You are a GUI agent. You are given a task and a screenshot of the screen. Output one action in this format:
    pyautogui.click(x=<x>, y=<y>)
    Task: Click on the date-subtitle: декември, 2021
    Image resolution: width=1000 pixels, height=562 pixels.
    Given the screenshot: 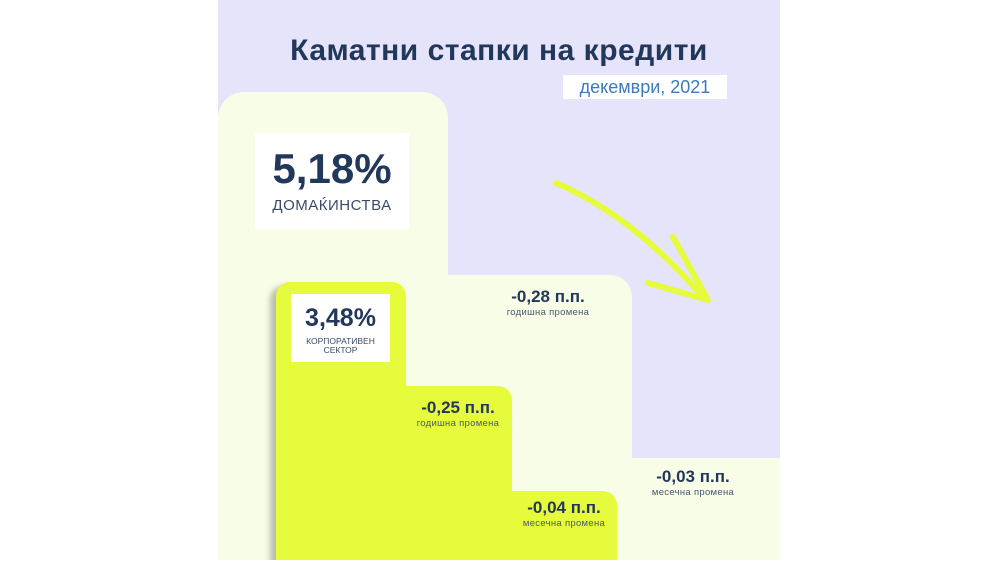 What is the action you would take?
    pyautogui.click(x=645, y=87)
    